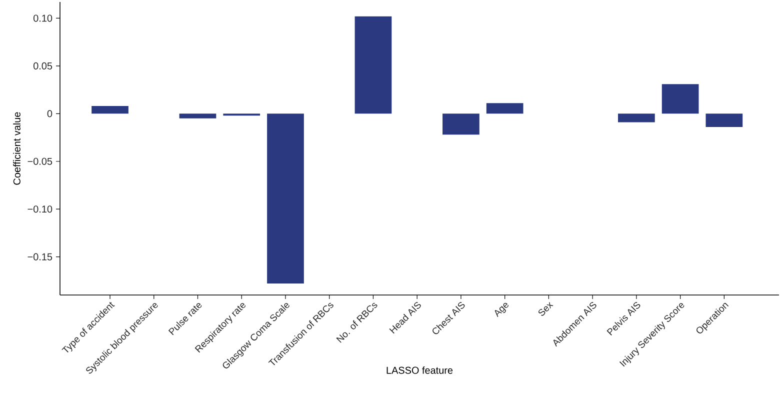 The width and height of the screenshot is (781, 393). Describe the element at coordinates (501, 310) in the screenshot. I see `x-tick-label: Age` at that location.